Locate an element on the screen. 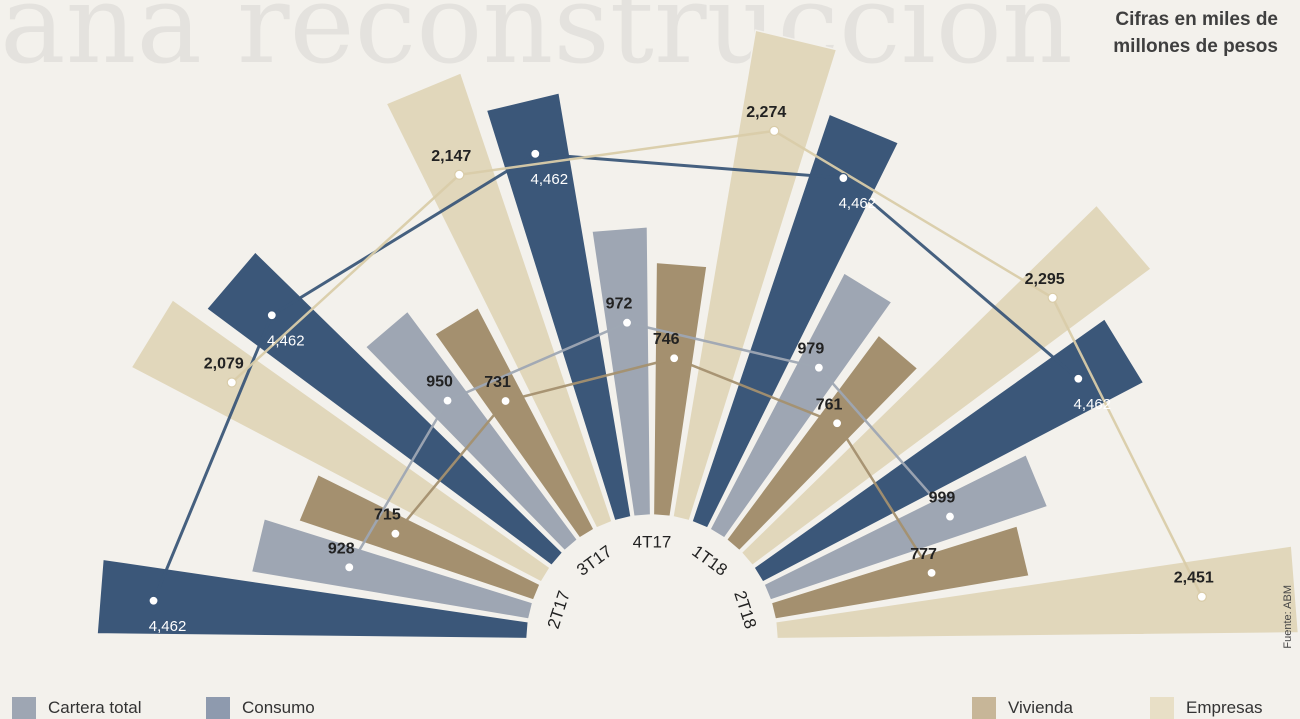 The height and width of the screenshot is (719, 1300). data-label-empresas-2T18: 2,451 is located at coordinates (1194, 578).